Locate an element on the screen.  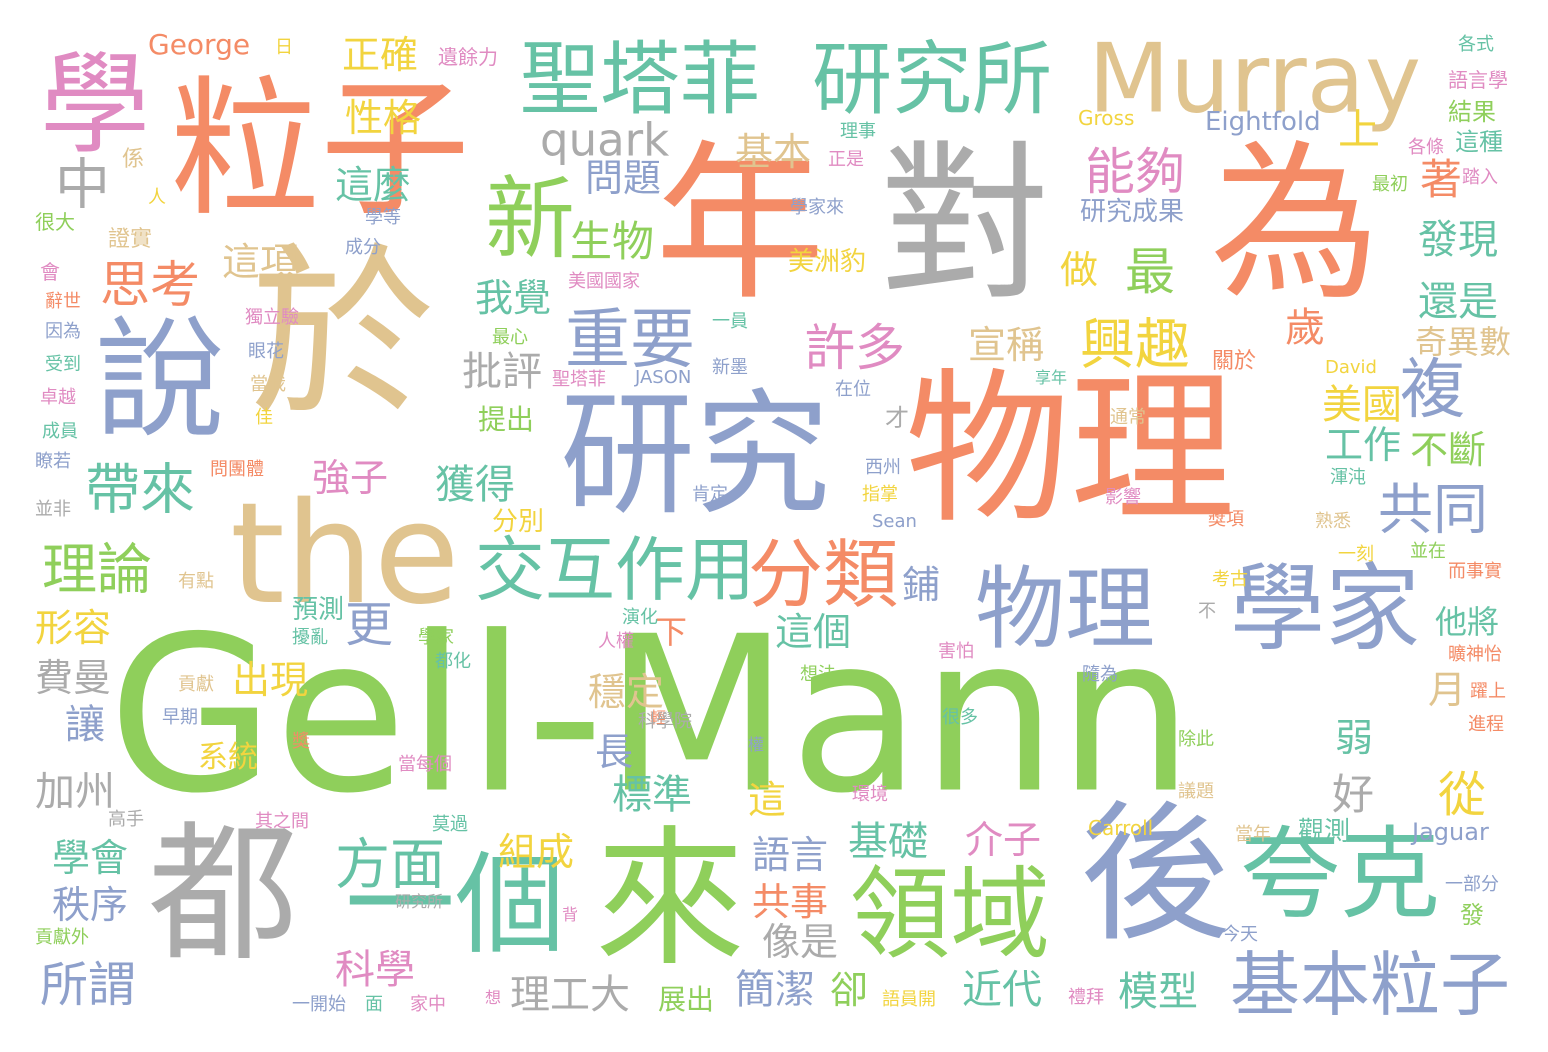
word-member: 一員 is located at coordinates (730, 321).